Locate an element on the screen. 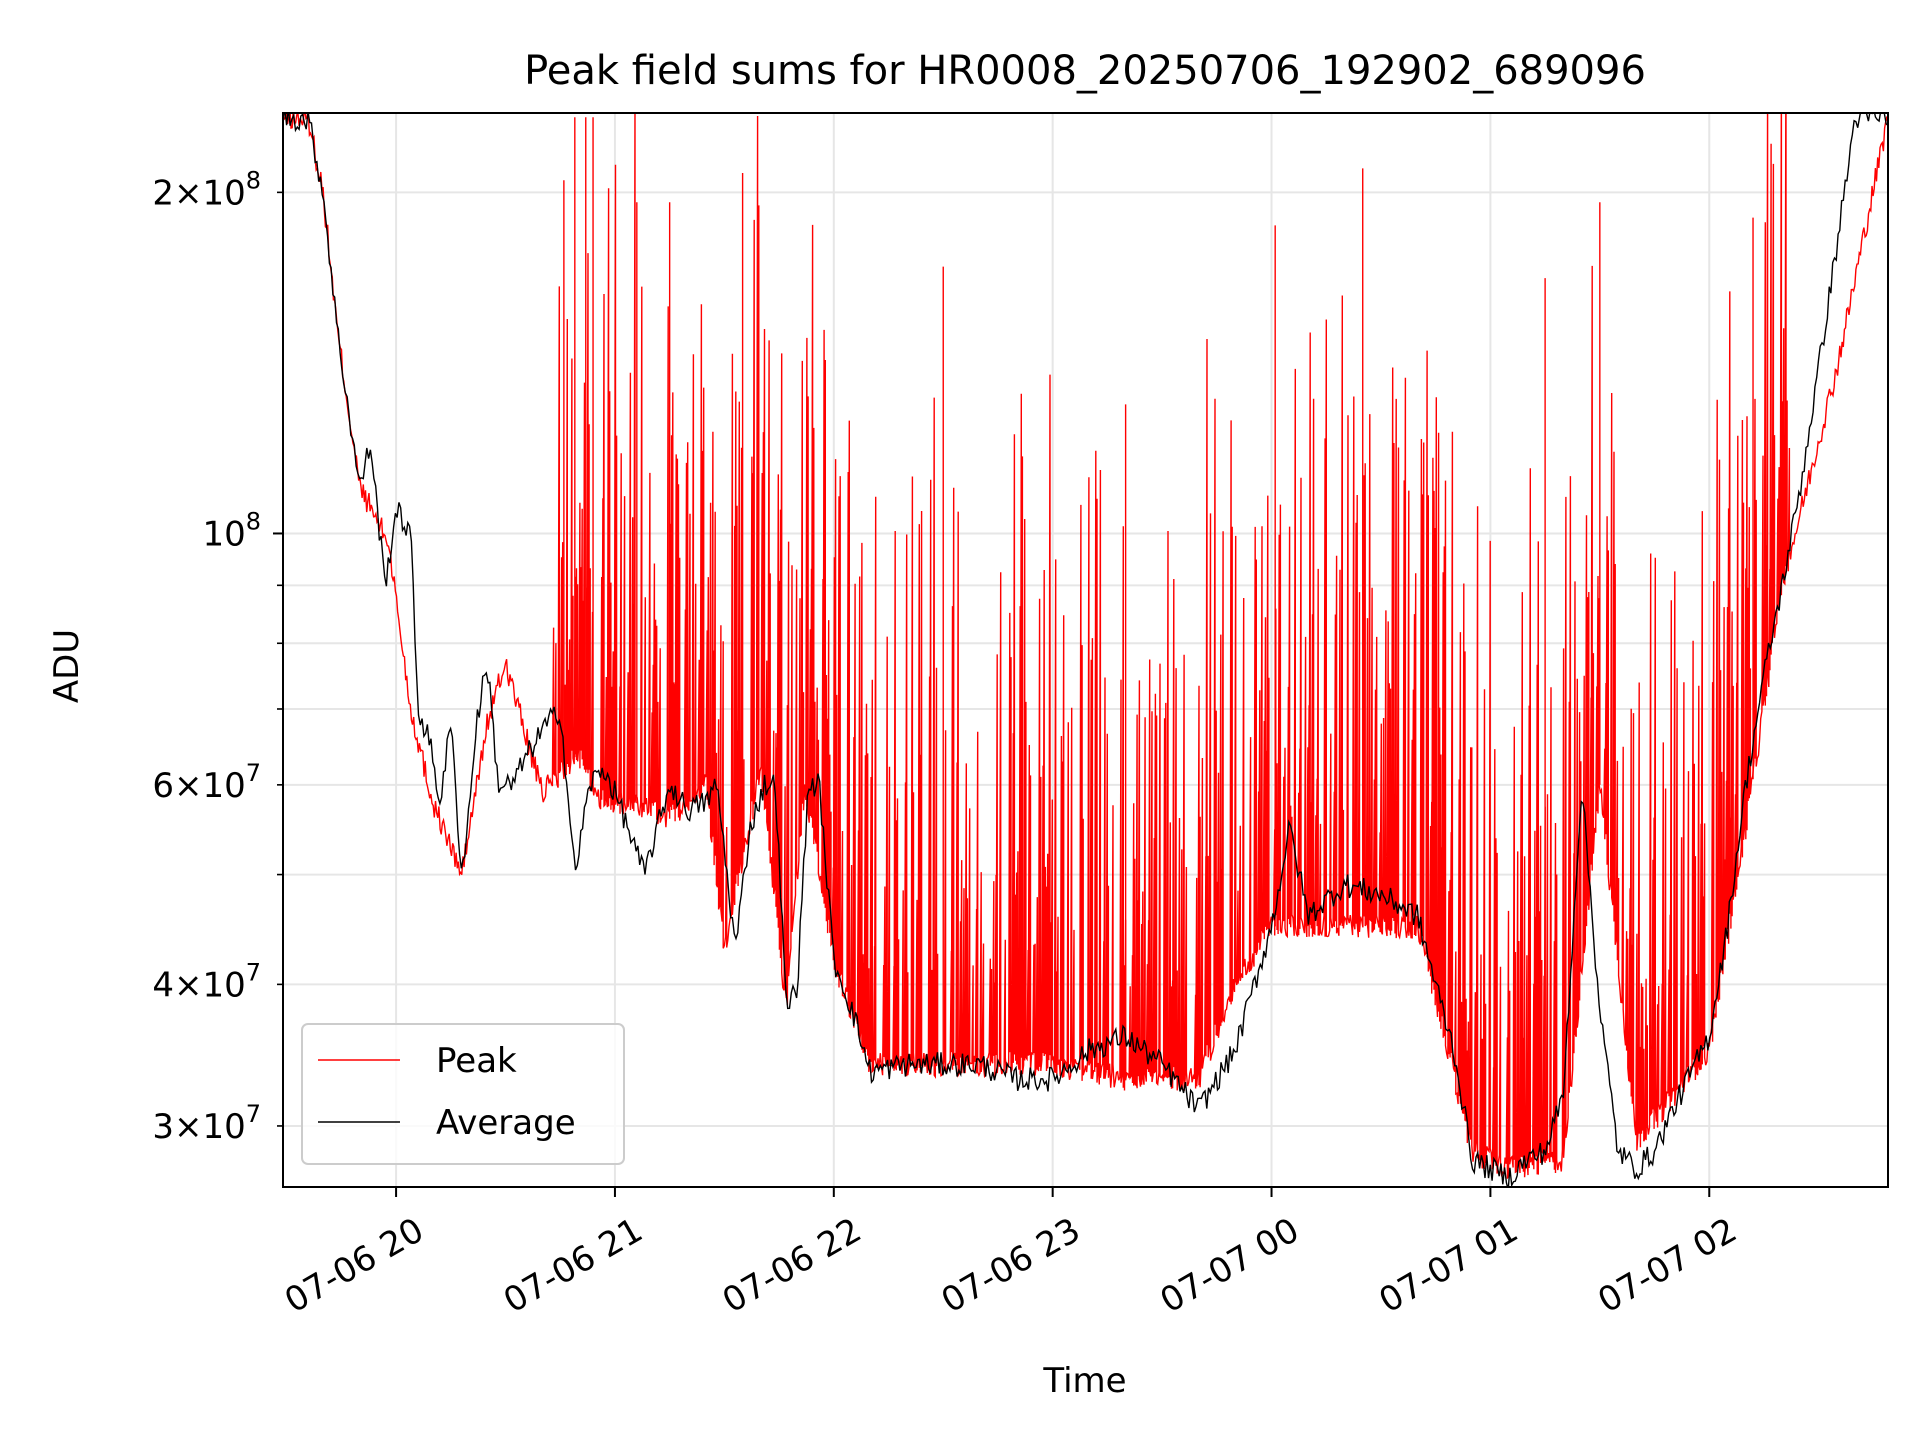  legend-box is located at coordinates (463, 1094).